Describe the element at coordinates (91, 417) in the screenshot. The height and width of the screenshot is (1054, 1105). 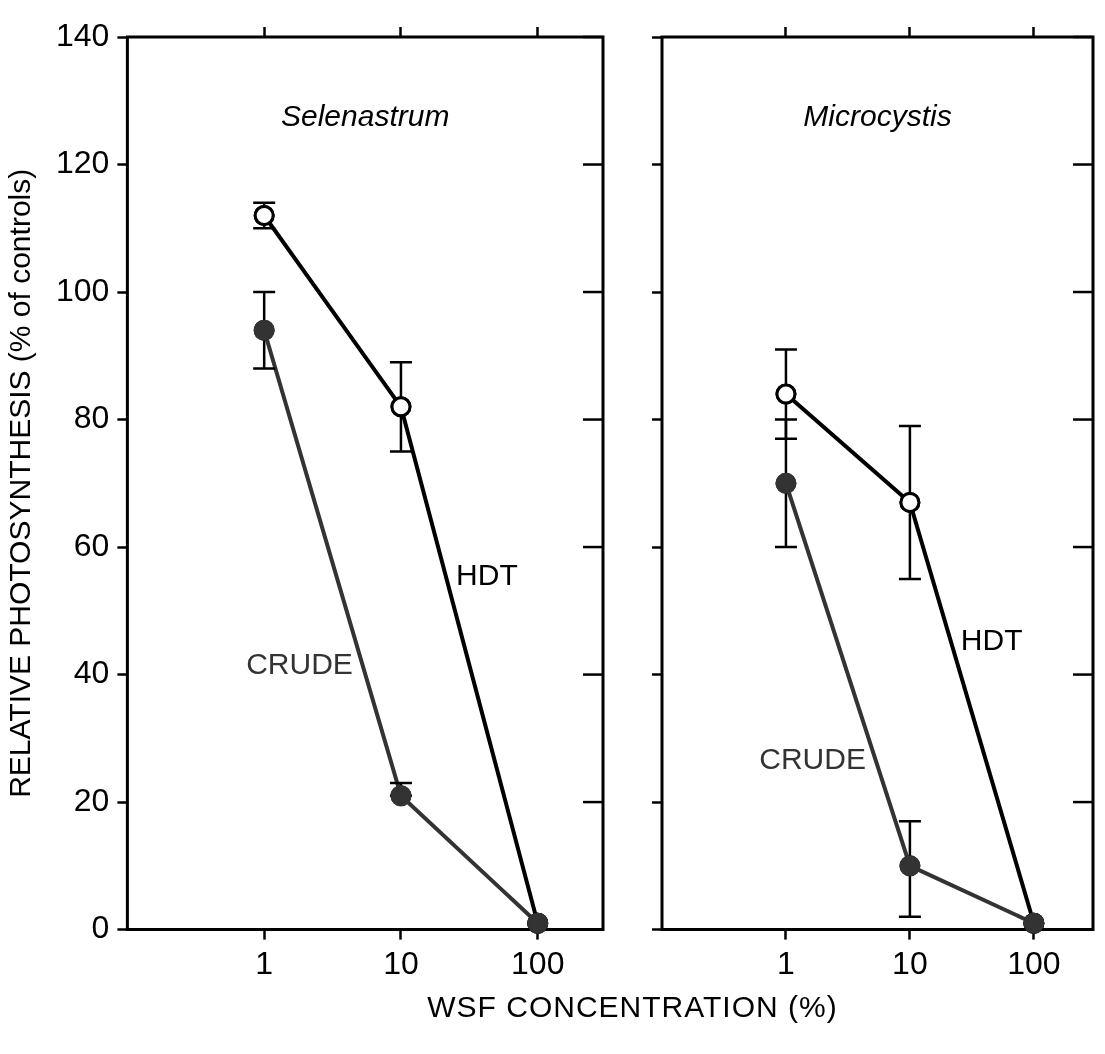
I see `y-tick-label: 80` at that location.